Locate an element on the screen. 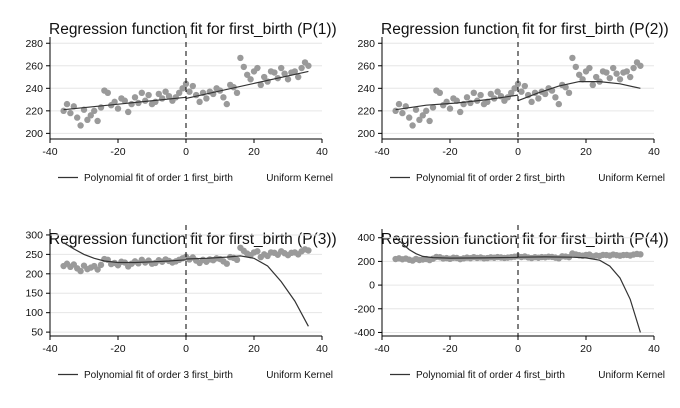 Image resolution: width=680 pixels, height=408 pixels. legend-entry-fit: Polynomial fit of order 2 first_birth is located at coordinates (490, 178).